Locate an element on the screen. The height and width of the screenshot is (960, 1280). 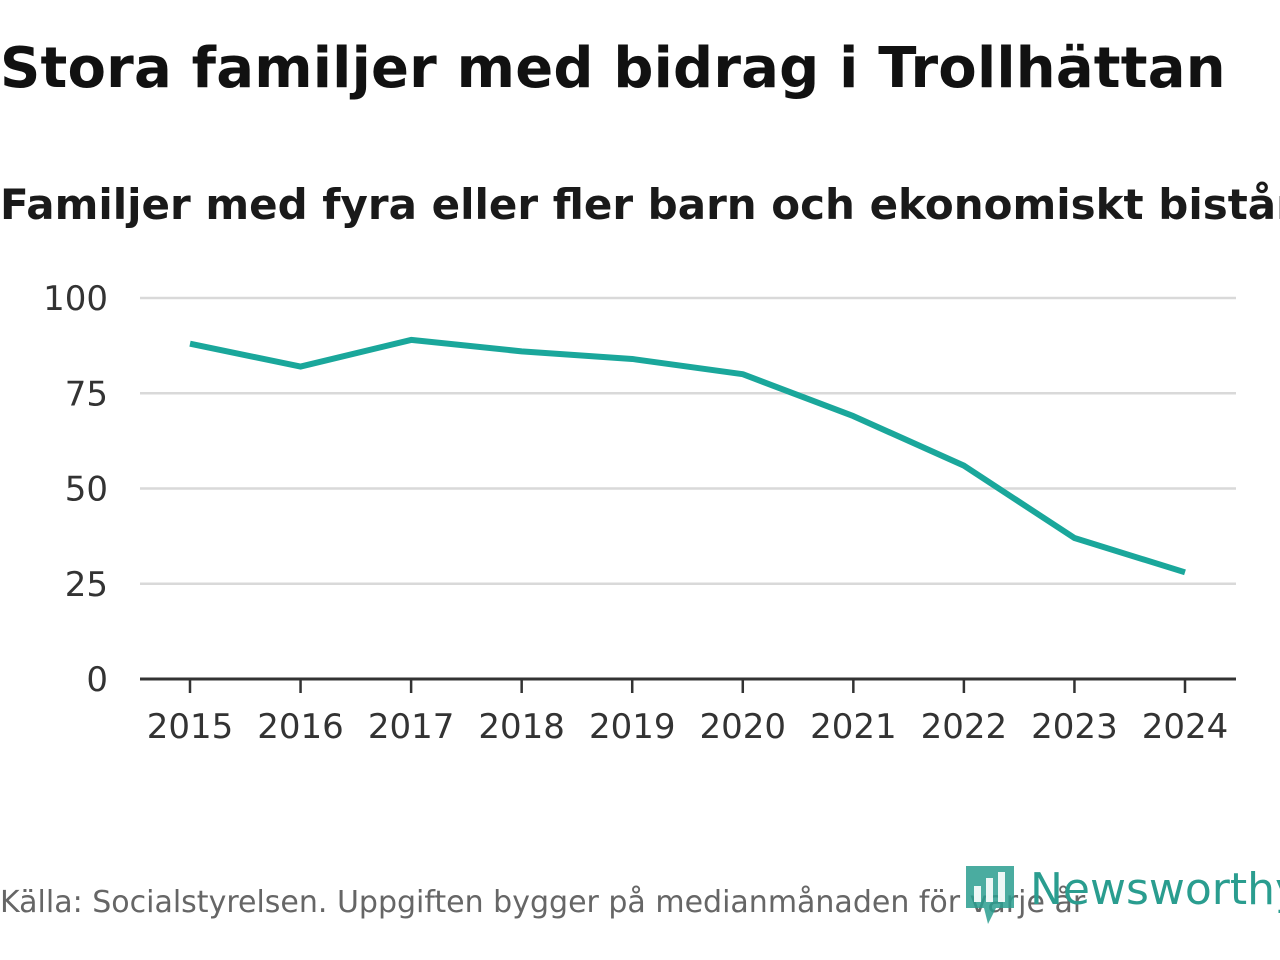
x-tick-label: 2018 is located at coordinates (521, 727).